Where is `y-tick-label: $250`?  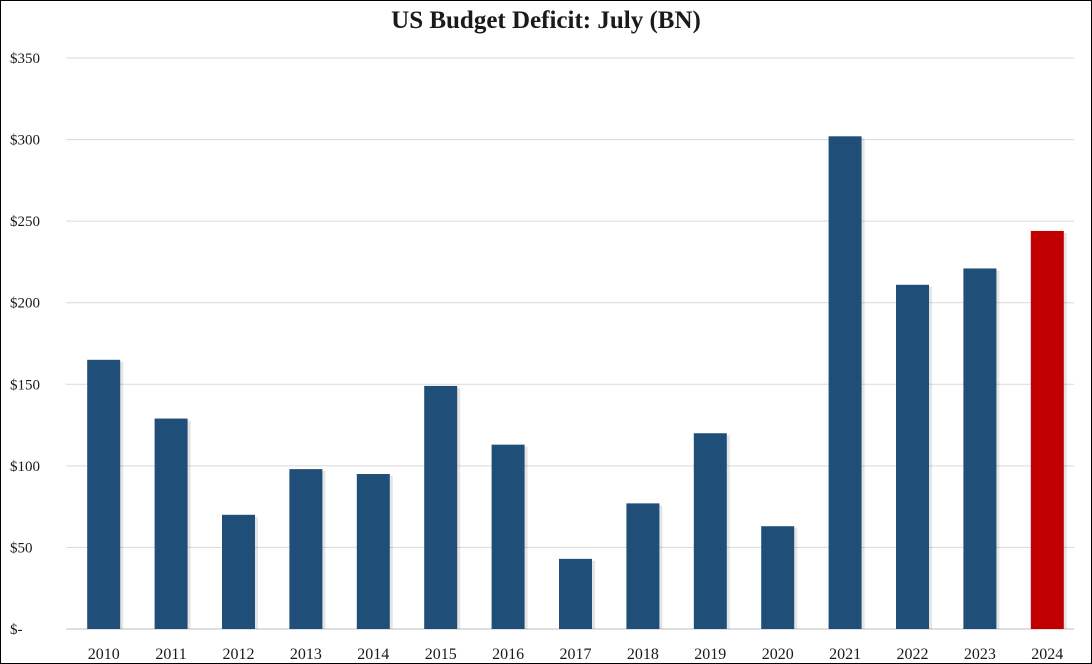
y-tick-label: $250 is located at coordinates (25, 222).